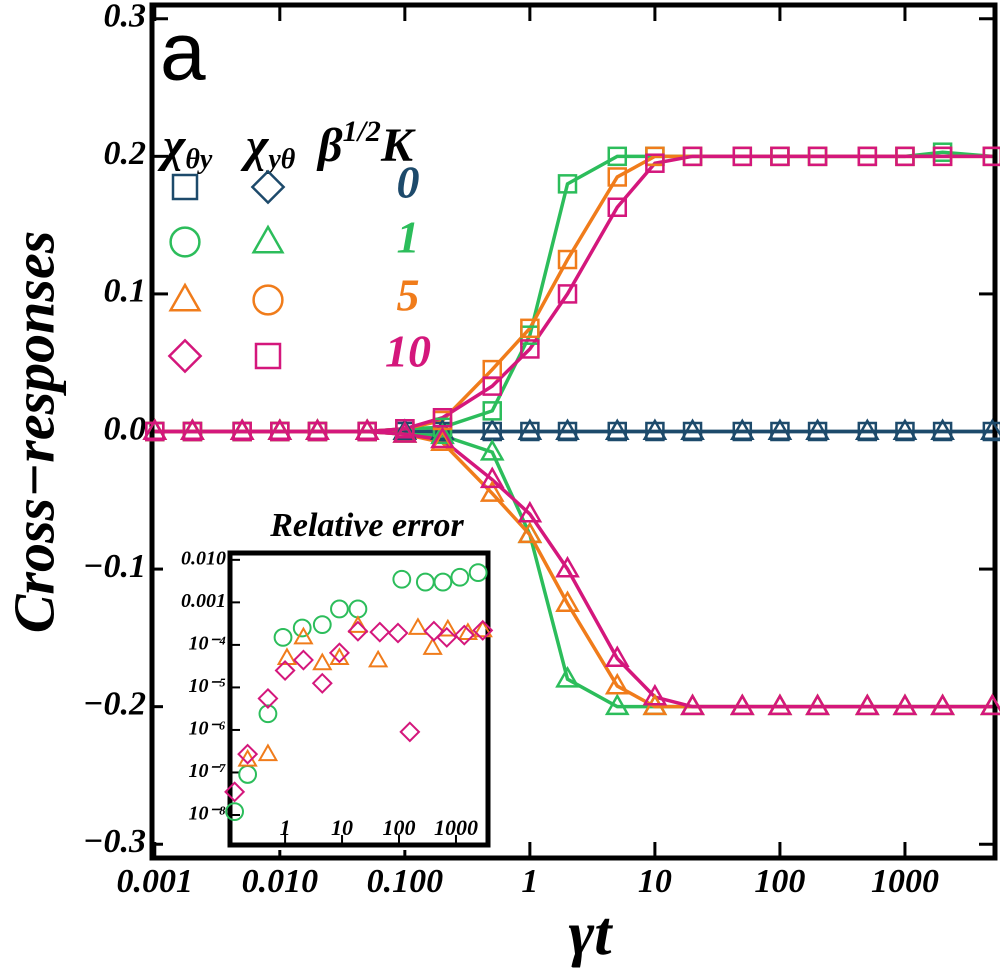 This screenshot has width=1000, height=974. I want to click on x-axis-label: γt, so click(590, 934).